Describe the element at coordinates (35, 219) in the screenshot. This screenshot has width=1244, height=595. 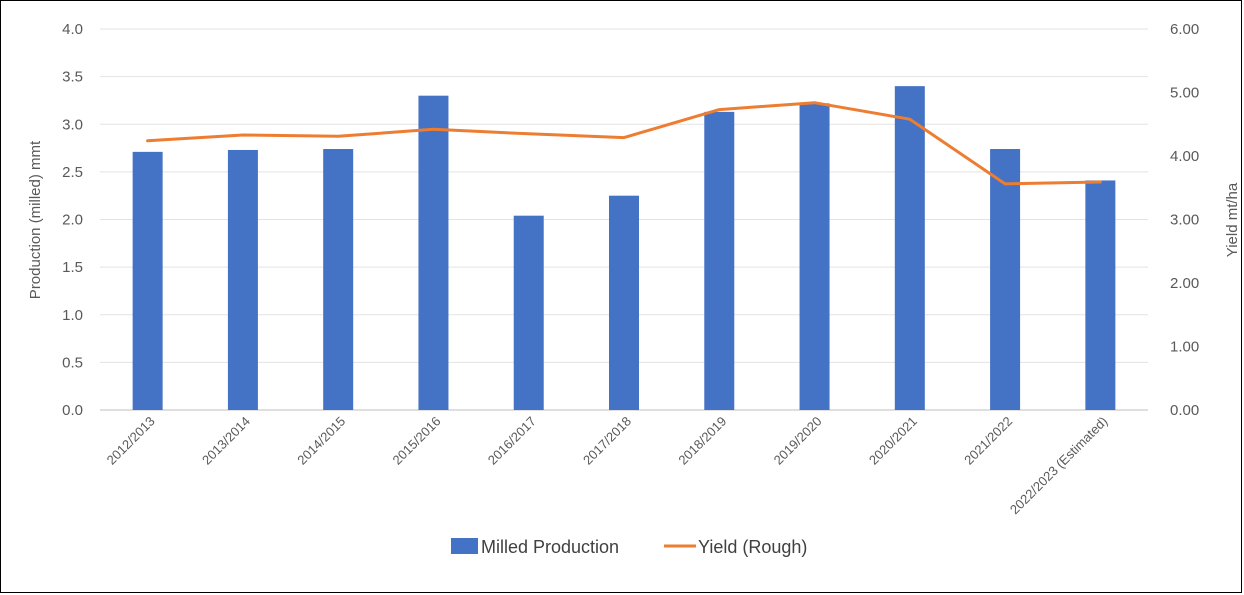
I see `left-axis-title: Production (milled) mmt` at that location.